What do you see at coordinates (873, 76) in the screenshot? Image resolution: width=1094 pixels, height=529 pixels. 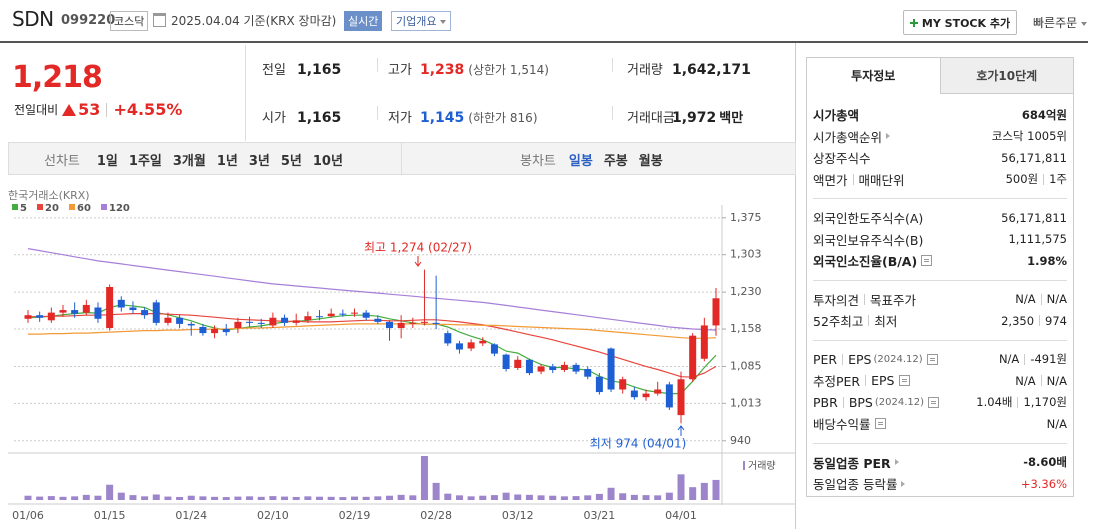 I see `panel-tab: 투자정보` at bounding box center [873, 76].